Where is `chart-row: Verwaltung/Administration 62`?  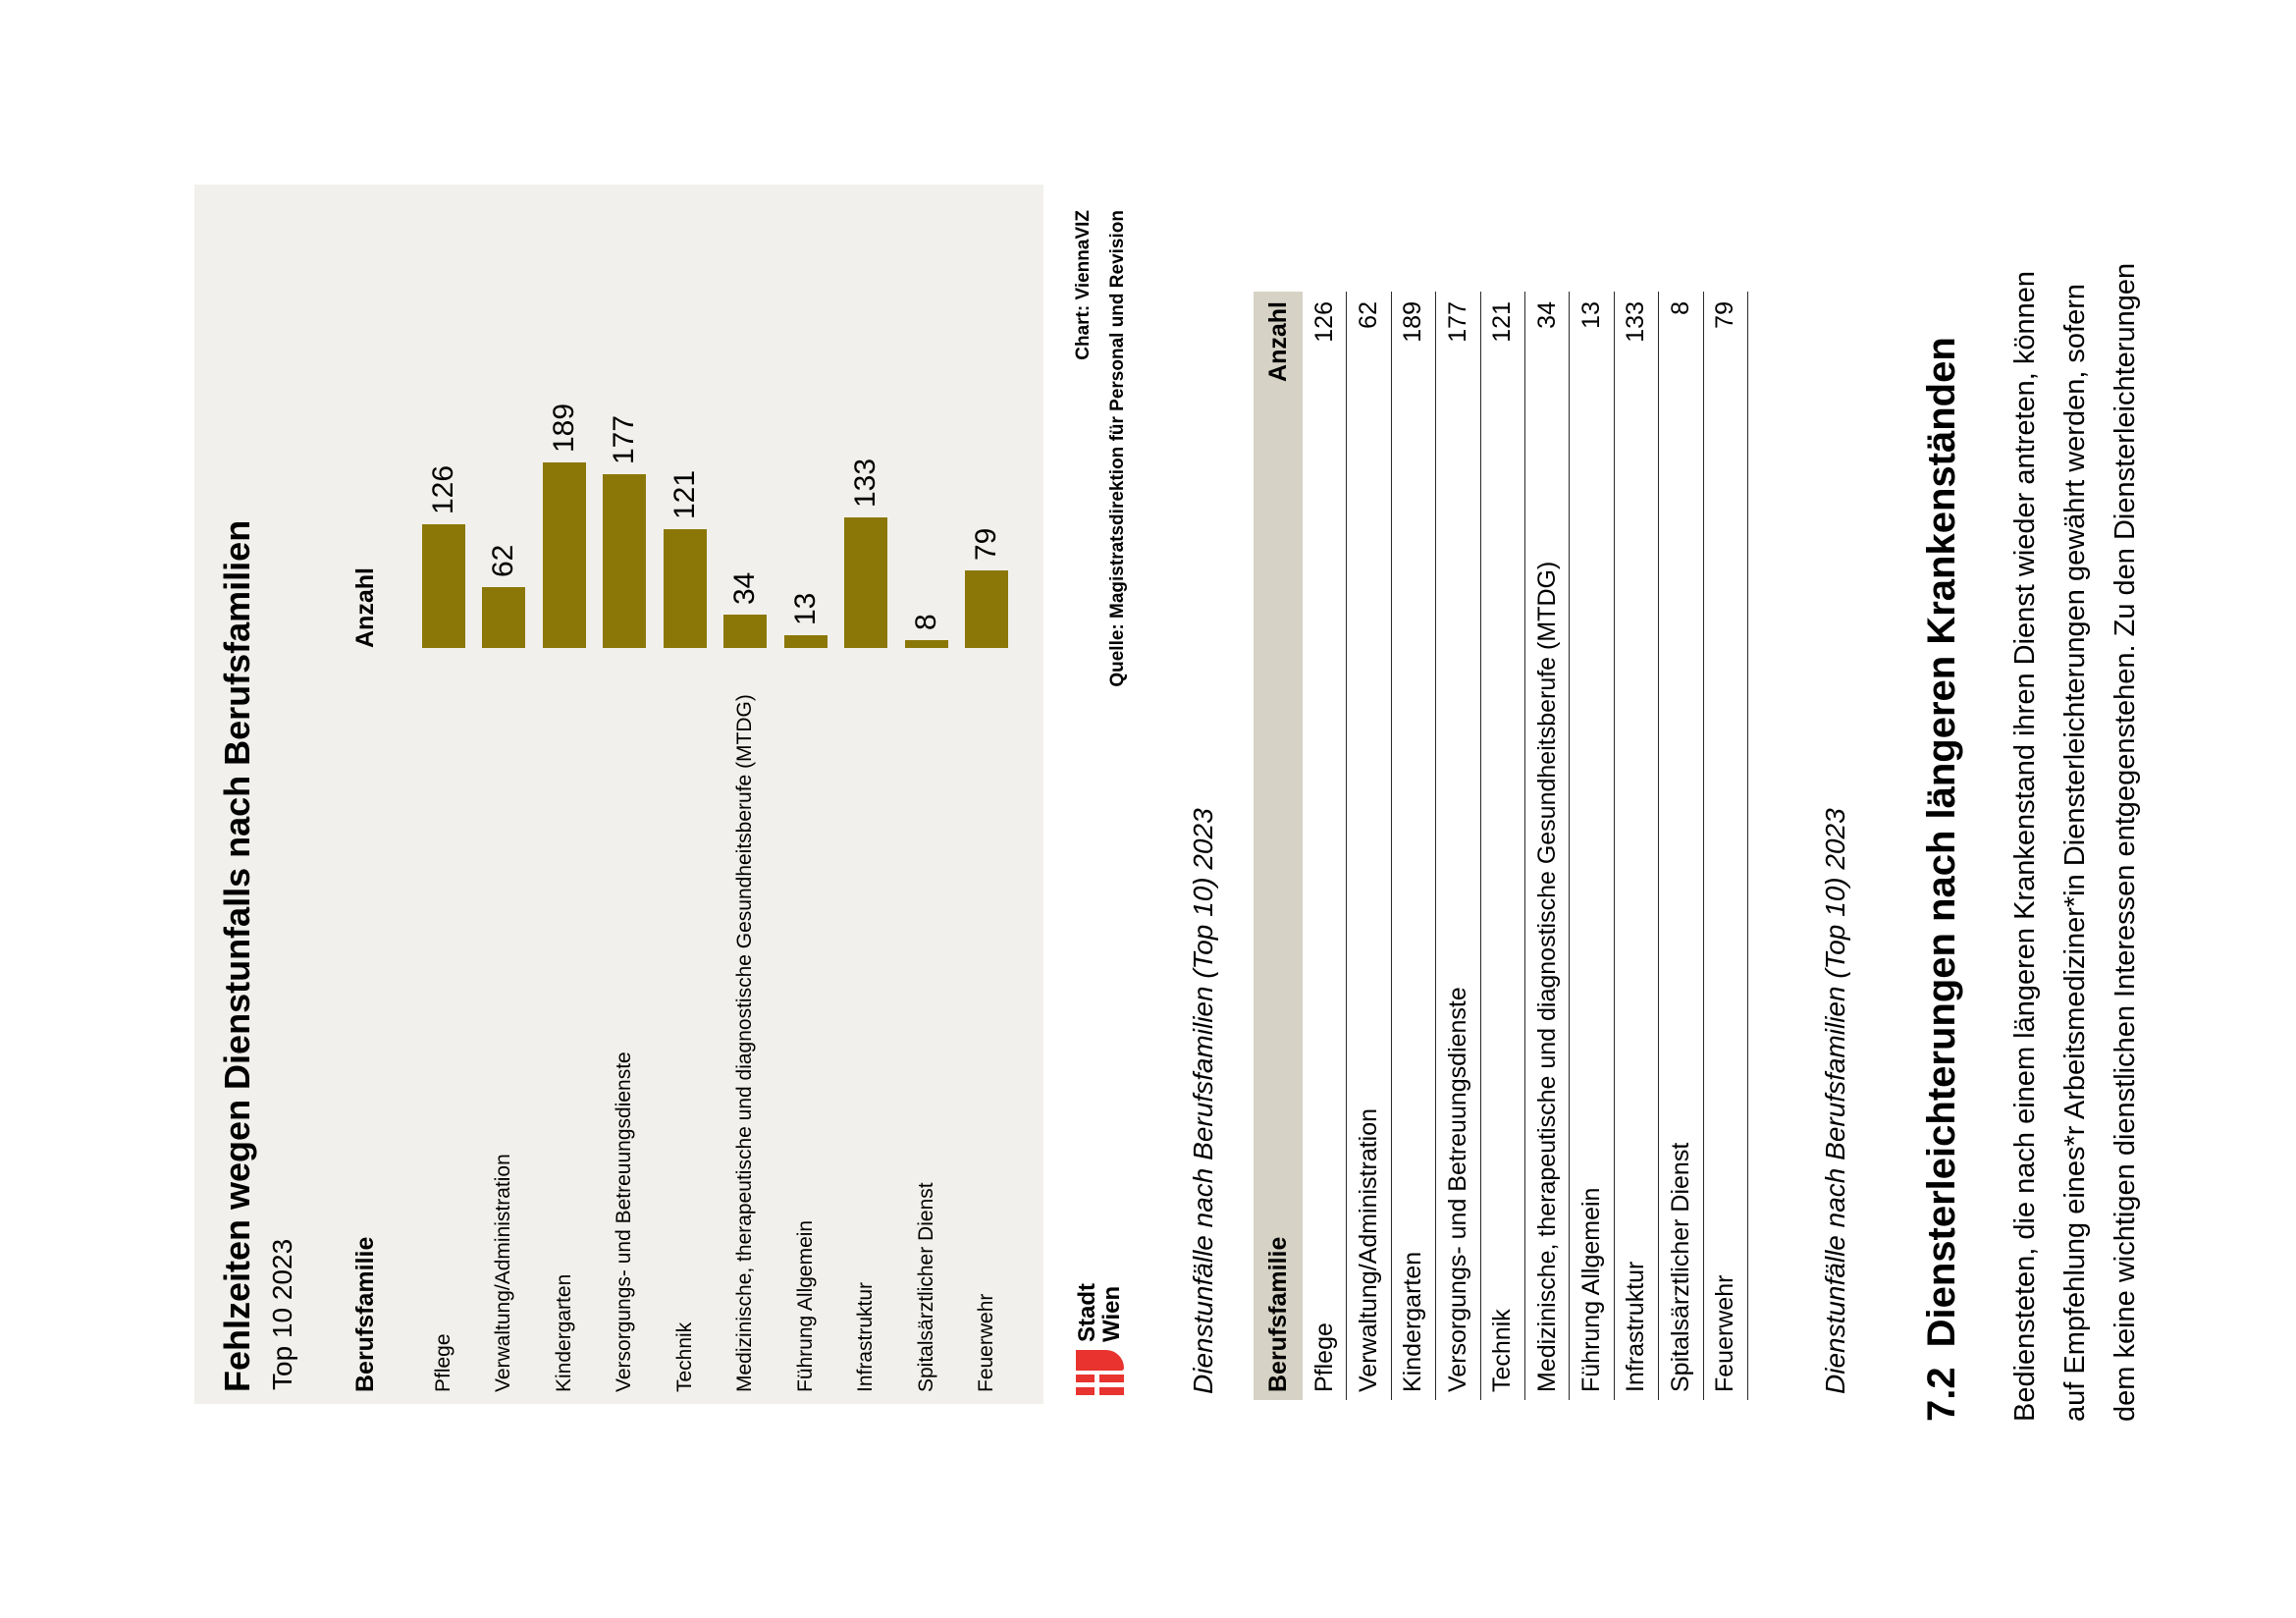 chart-row: Verwaltung/Administration 62 is located at coordinates (504, 794).